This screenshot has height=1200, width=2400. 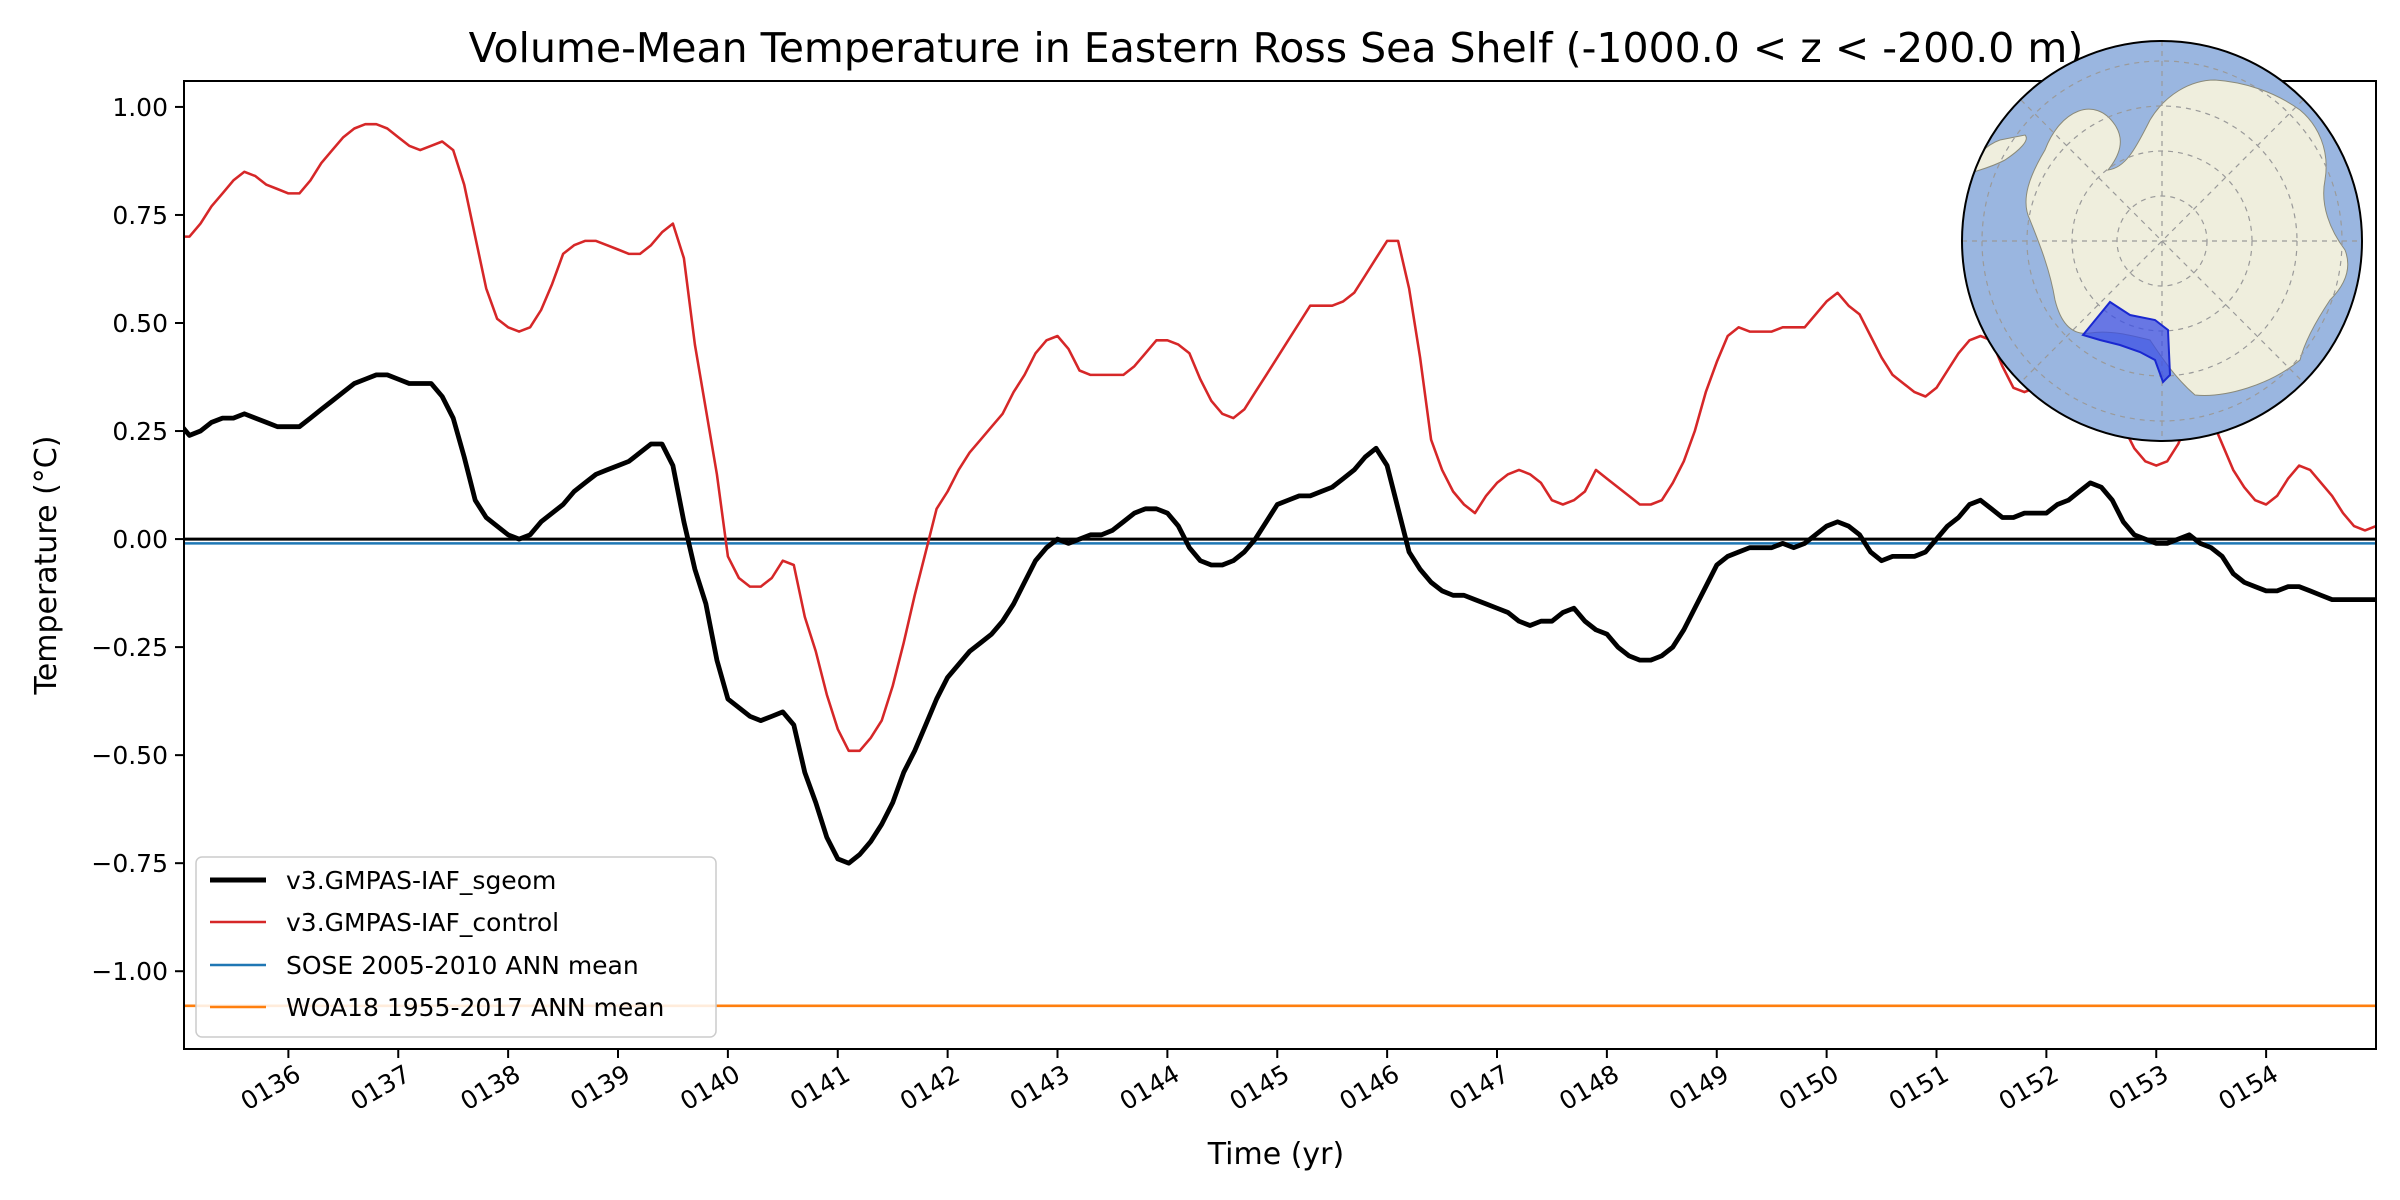 I want to click on legend-label-sose: SOSE 2005-2010 ANN mean, so click(x=462, y=965).